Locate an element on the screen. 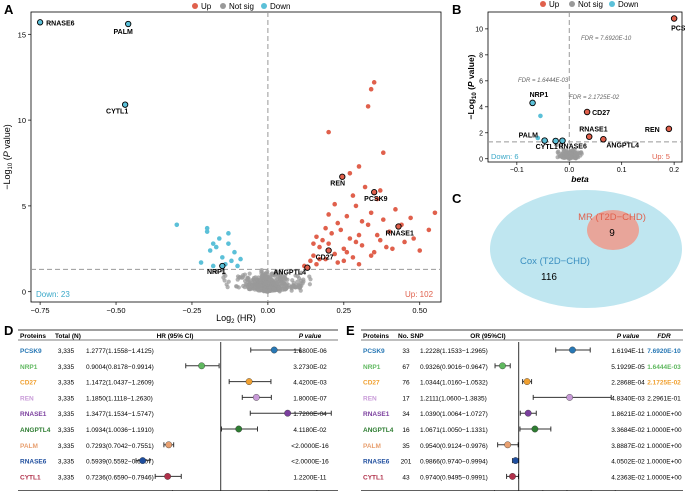 The image size is (685, 491). x-tick-label: 0.25 is located at coordinates (344, 310).